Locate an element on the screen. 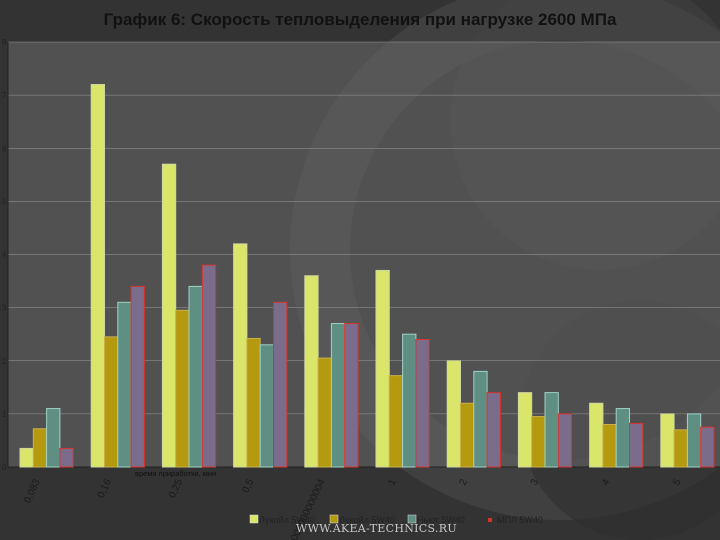  y-tick-label: 7 is located at coordinates (4, 95).